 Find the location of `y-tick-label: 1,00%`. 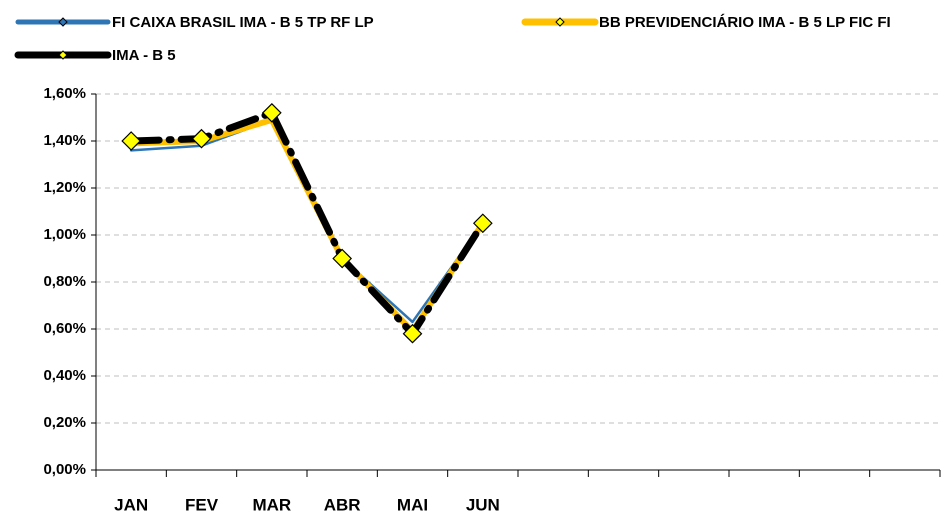

y-tick-label: 1,00% is located at coordinates (64, 234).